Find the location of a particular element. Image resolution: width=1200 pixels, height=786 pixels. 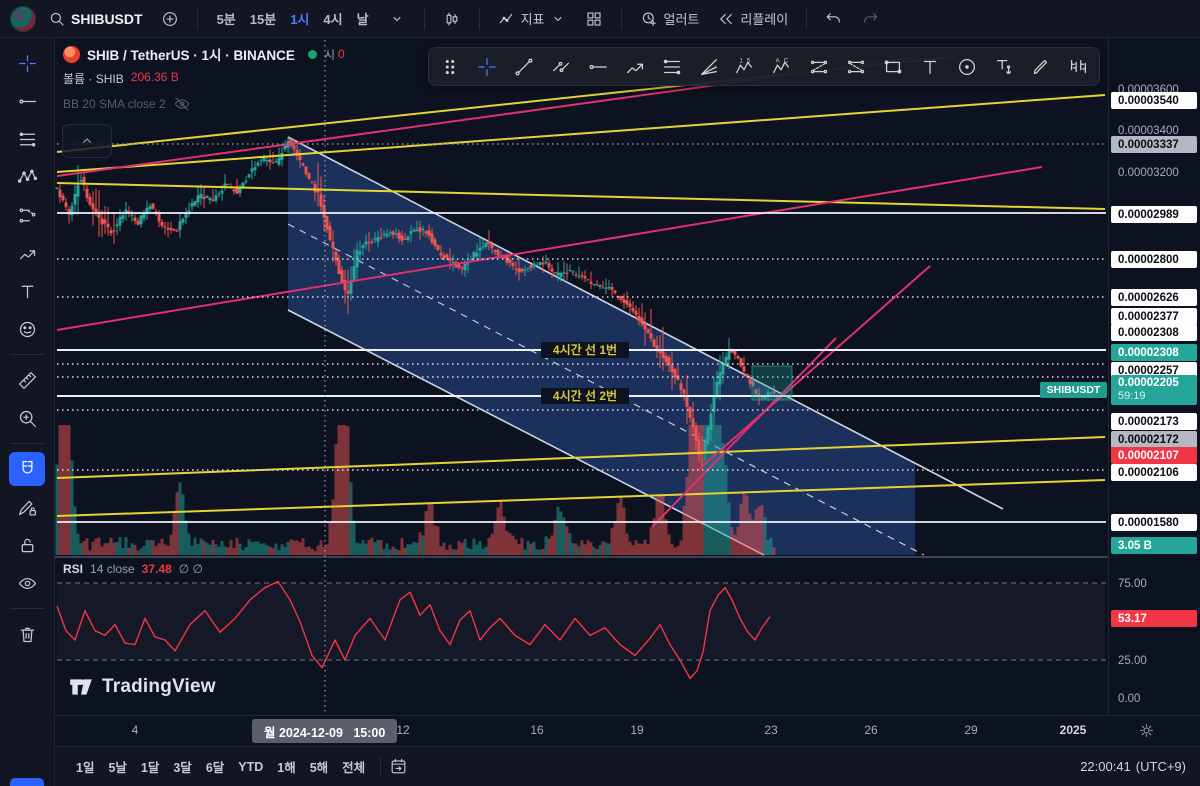

range-group: 1일 5날 1달 3달 6달 YTD 1해 5해 전체 is located at coordinates (220, 766).